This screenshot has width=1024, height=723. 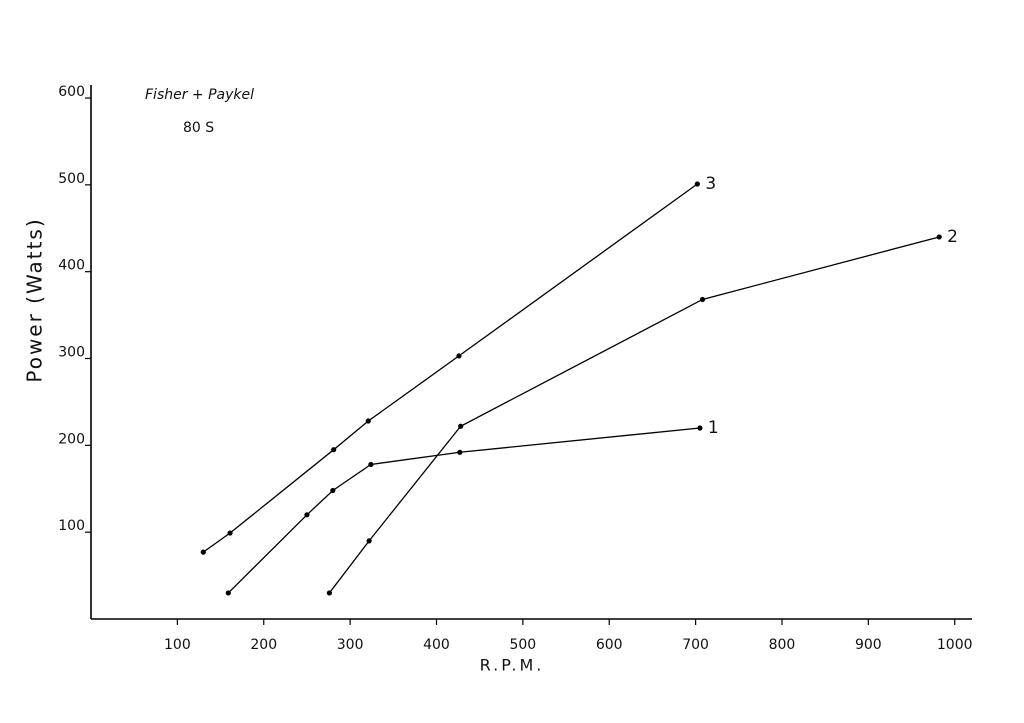 What do you see at coordinates (177, 645) in the screenshot?
I see `x-tick-label: 100` at bounding box center [177, 645].